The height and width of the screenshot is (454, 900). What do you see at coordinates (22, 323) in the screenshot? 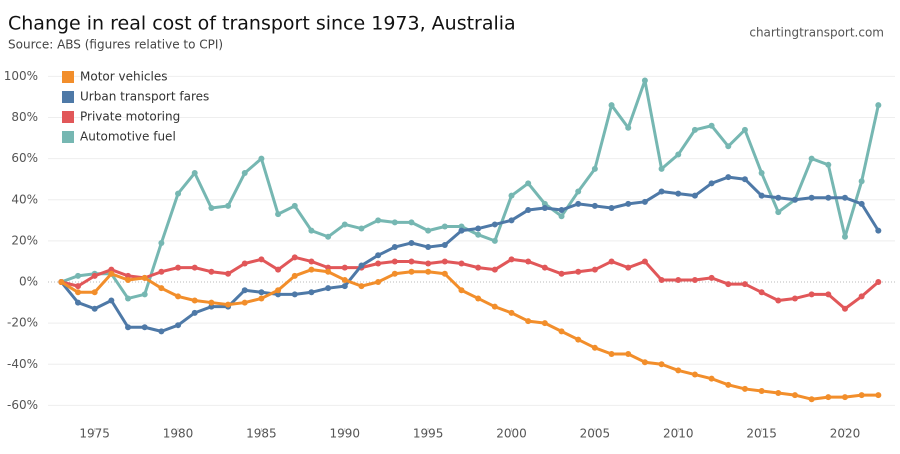
I see `y-tick-label: -20%` at bounding box center [22, 323].